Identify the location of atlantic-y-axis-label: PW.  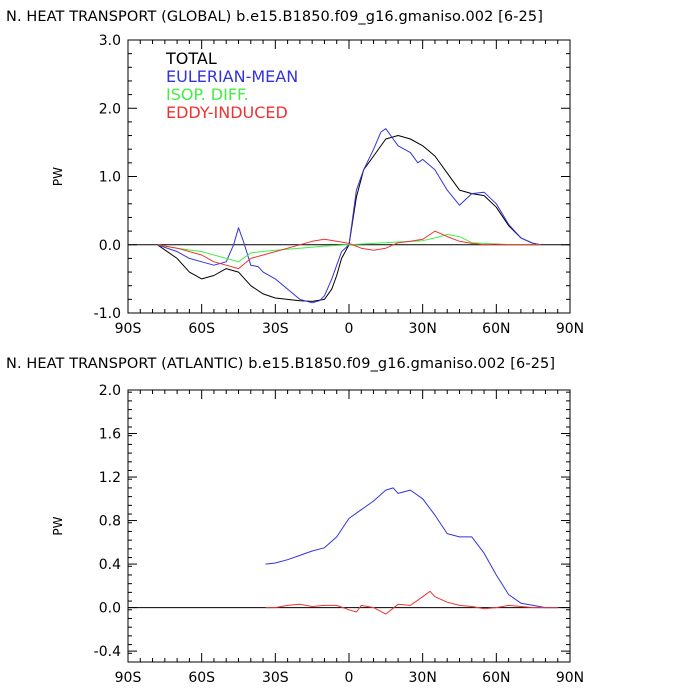
(58, 525).